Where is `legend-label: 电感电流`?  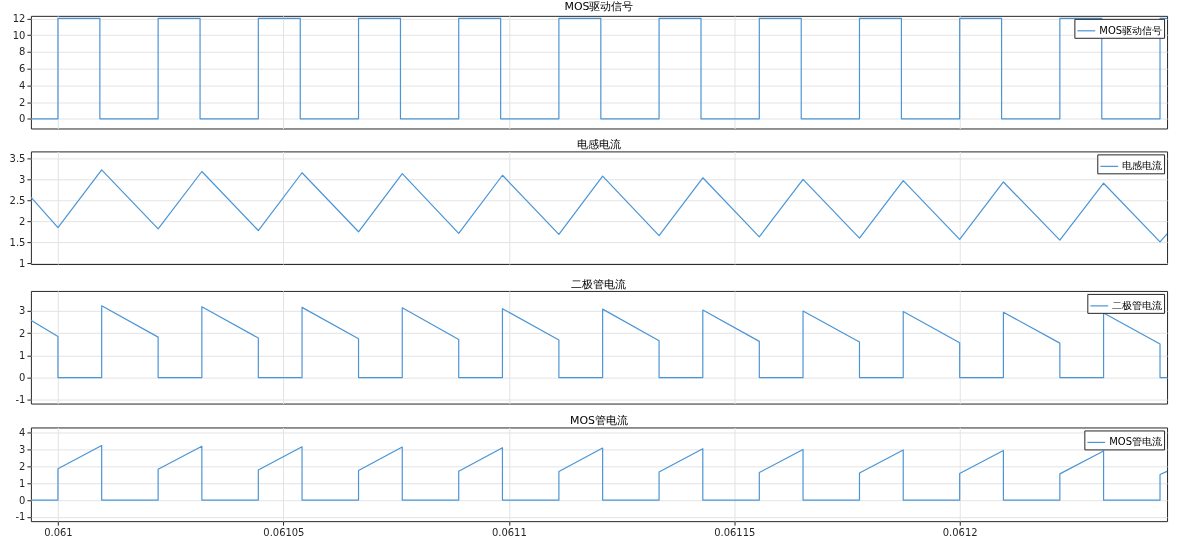 legend-label: 电感电流 is located at coordinates (1142, 166).